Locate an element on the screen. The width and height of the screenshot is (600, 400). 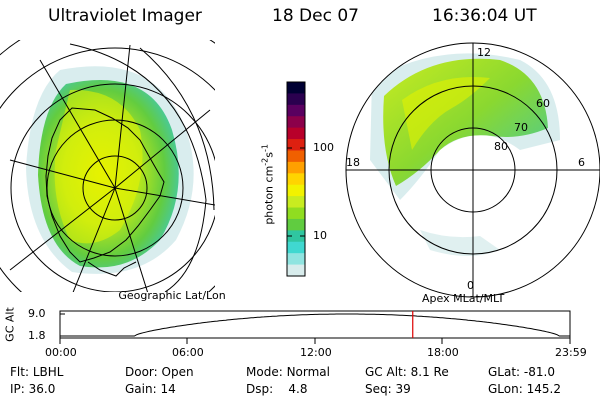
antarctica-coastline is located at coordinates (105, 185).